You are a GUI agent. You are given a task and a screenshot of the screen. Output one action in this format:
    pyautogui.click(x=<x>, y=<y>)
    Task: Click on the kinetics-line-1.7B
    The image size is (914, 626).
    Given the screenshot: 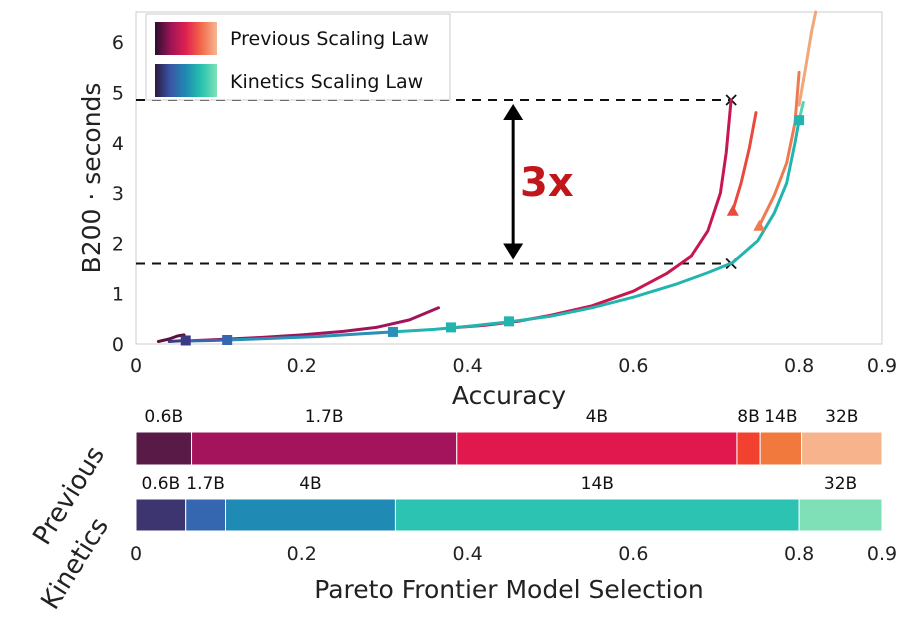 What is the action you would take?
    pyautogui.click(x=206, y=340)
    